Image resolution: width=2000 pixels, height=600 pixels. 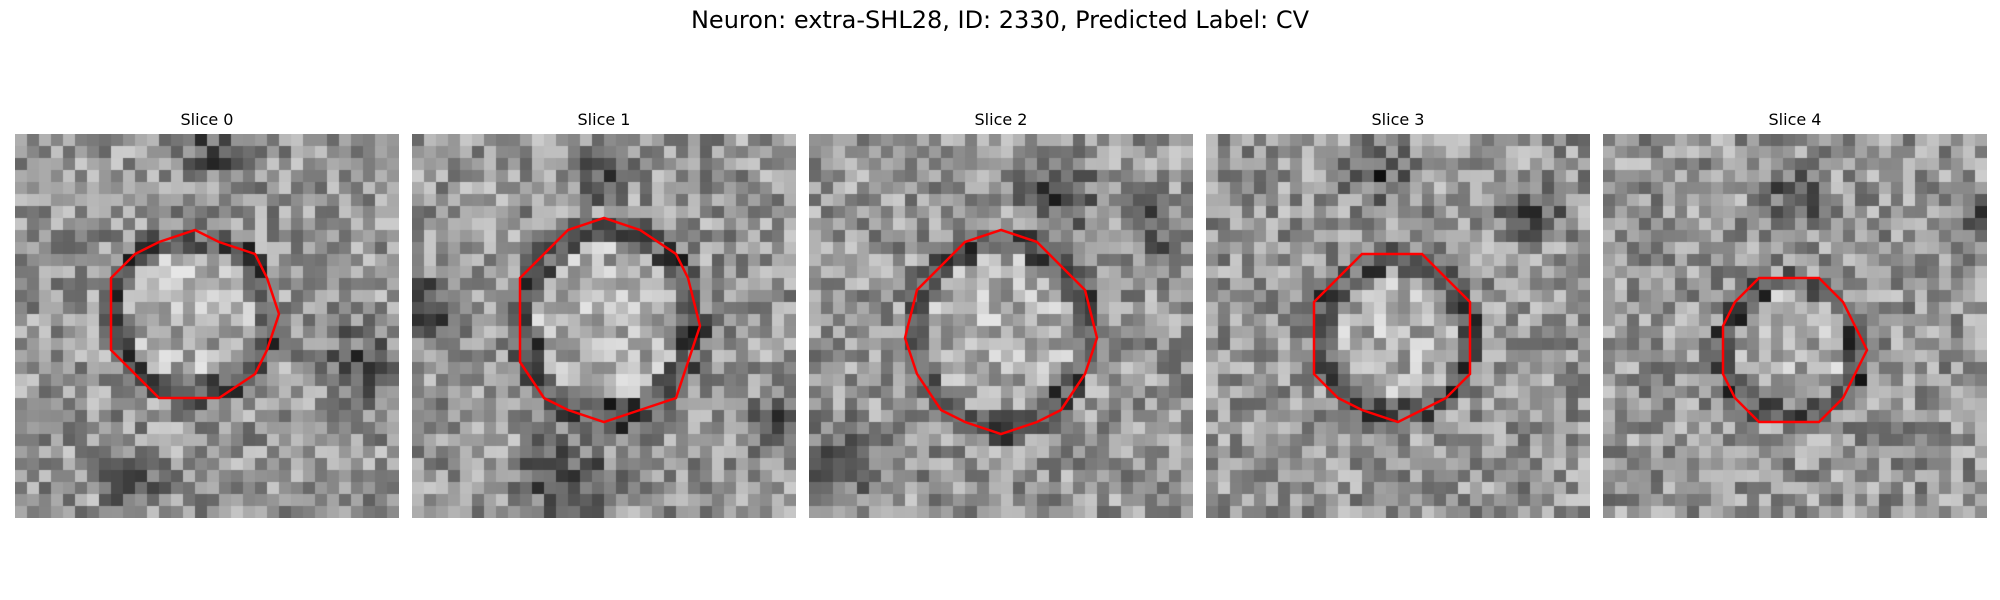 What do you see at coordinates (207, 119) in the screenshot?
I see `slice-title: Slice 0` at bounding box center [207, 119].